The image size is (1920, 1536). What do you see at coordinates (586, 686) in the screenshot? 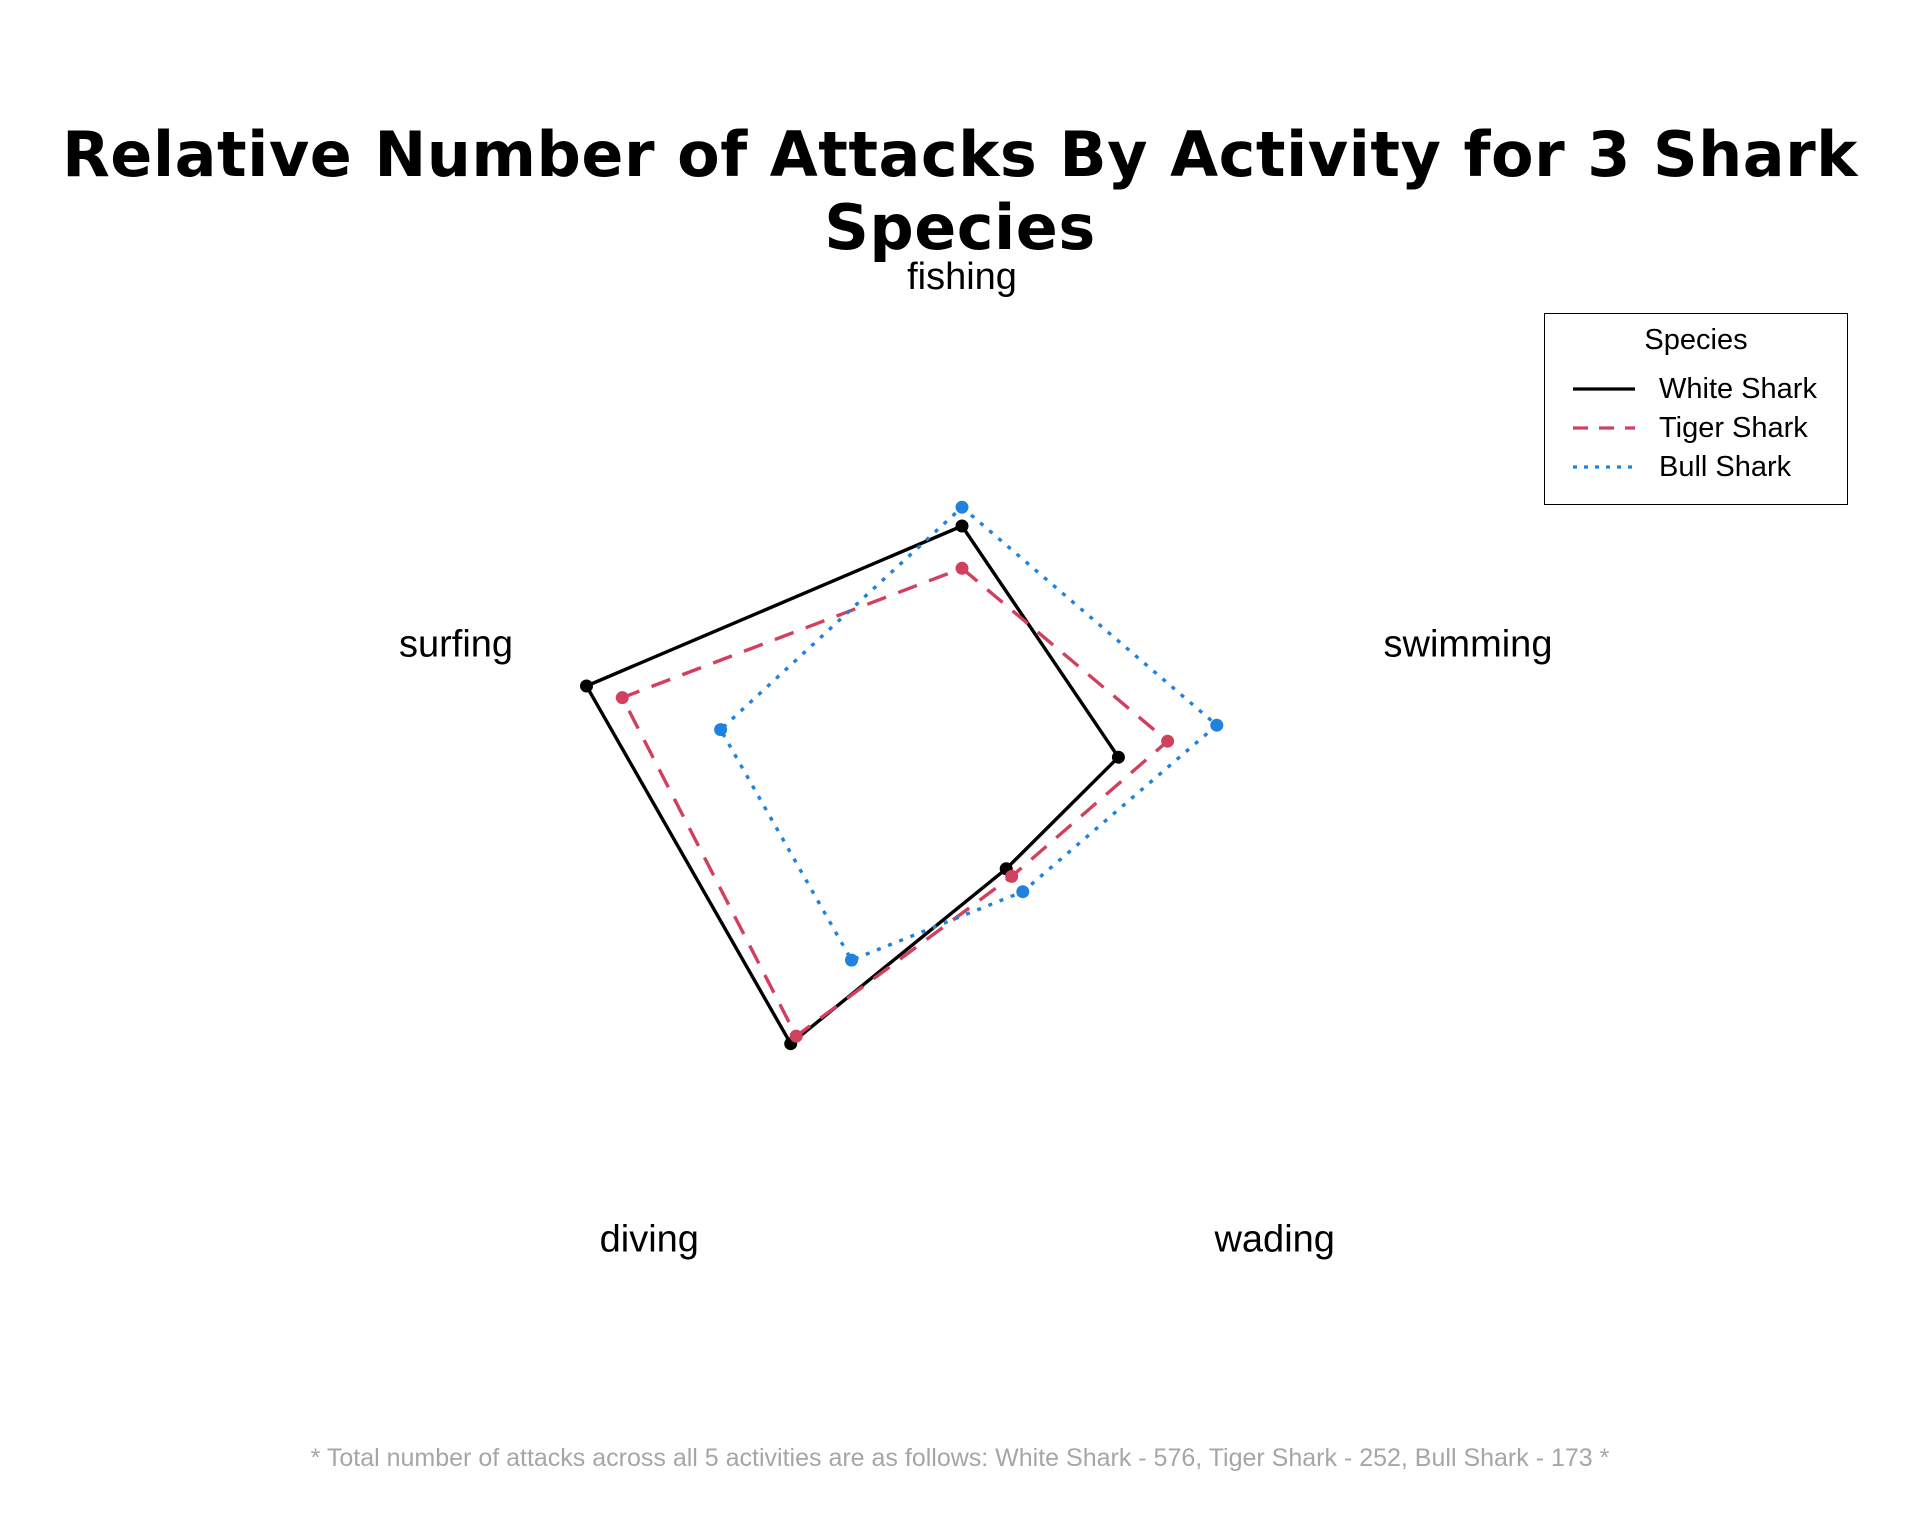
I see `point-white-shark-surfing` at bounding box center [586, 686].